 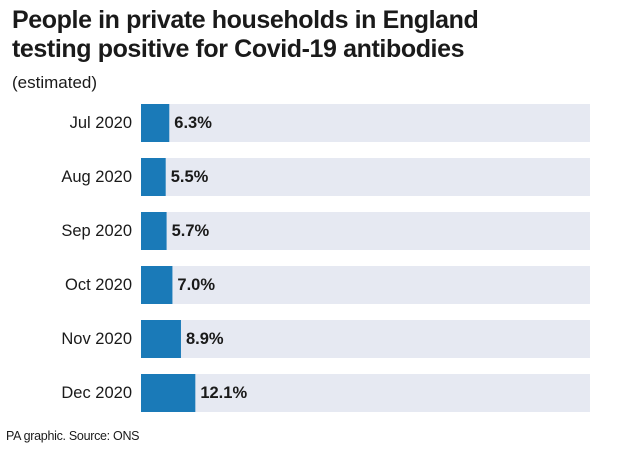 I want to click on category-label: Dec 2020, so click(x=96, y=393).